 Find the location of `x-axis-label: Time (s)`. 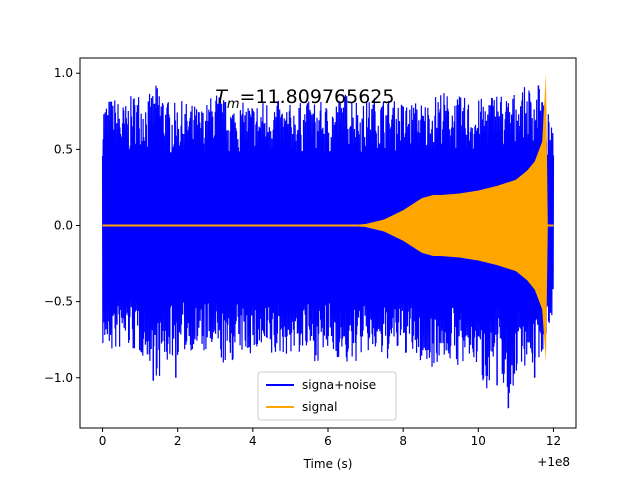

x-axis-label: Time (s) is located at coordinates (328, 464).